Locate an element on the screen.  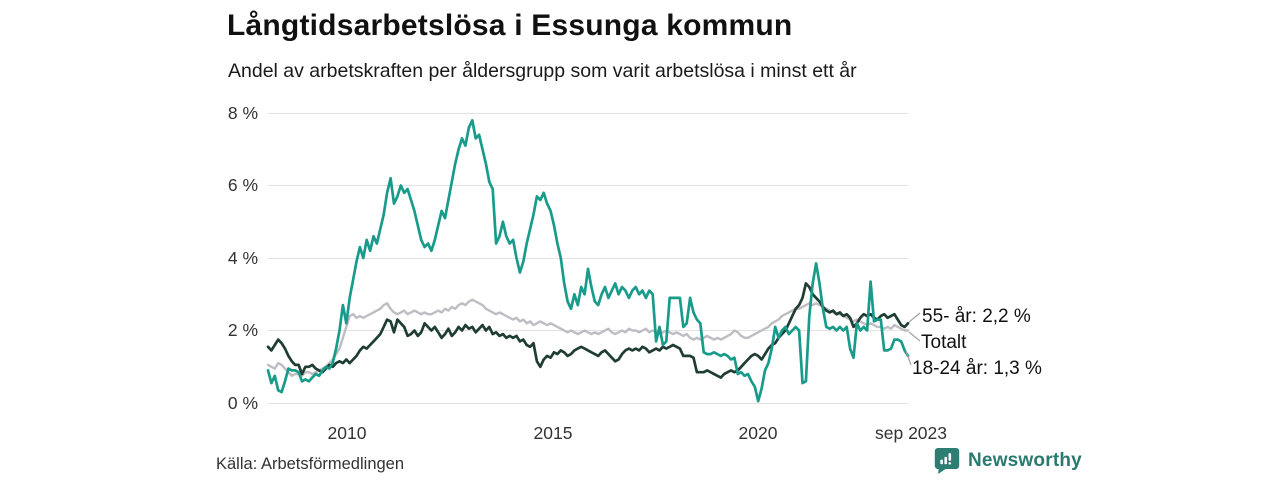
y-tick-2: 2 % is located at coordinates (242, 330).